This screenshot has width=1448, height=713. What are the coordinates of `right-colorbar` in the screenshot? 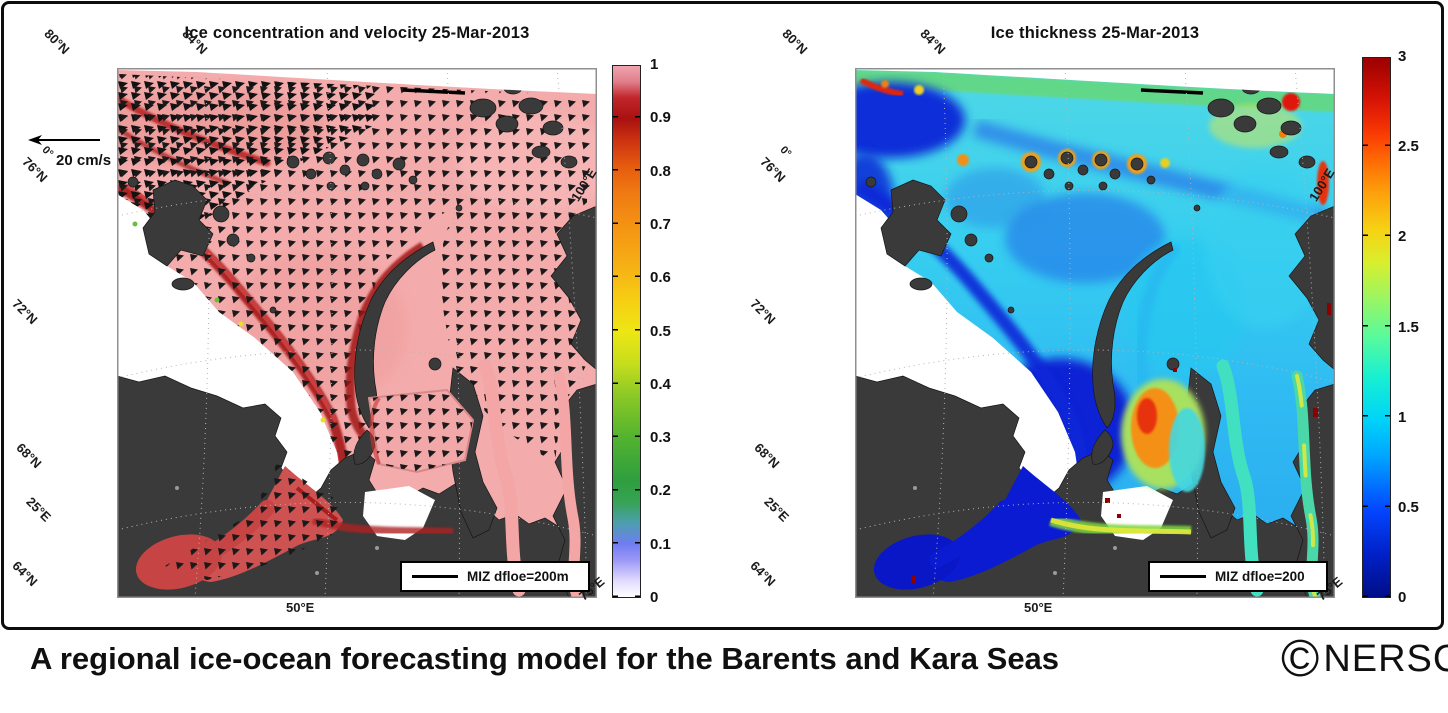 It's located at (1376, 327).